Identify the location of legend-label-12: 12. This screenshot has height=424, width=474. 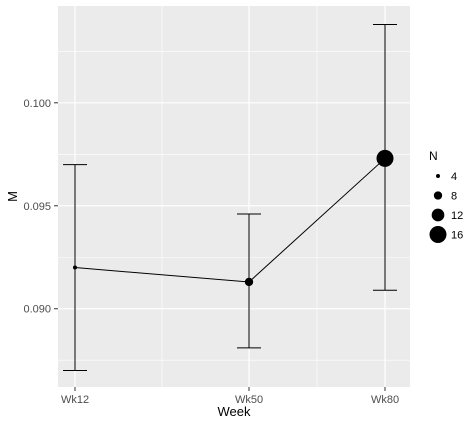
(457, 216).